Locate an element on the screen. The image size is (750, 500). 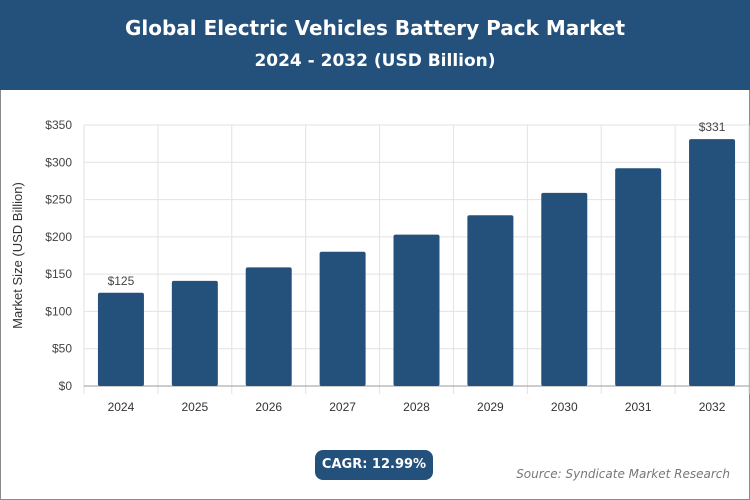
x-tick-label: 2026 is located at coordinates (268, 407).